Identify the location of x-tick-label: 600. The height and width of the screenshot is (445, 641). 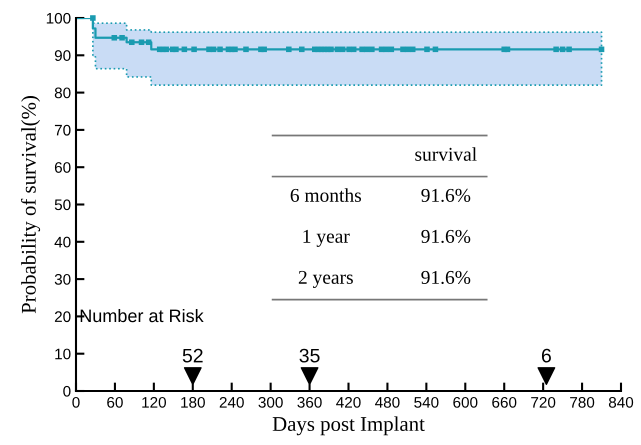
(465, 402).